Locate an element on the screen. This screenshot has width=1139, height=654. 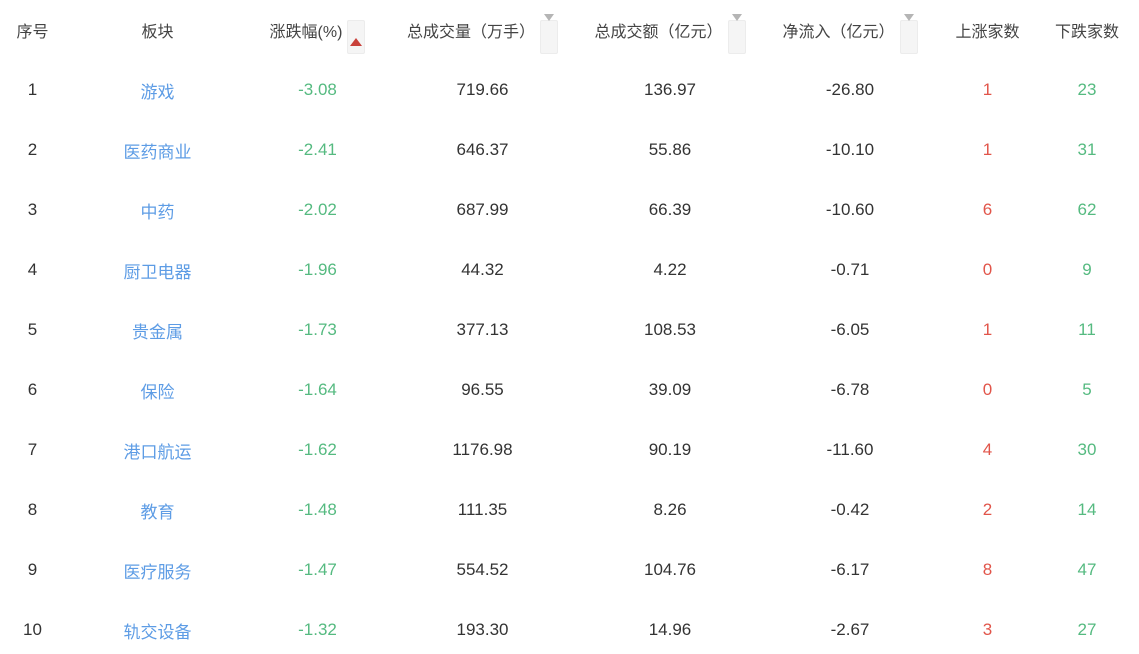
row-index: 3 is located at coordinates (32, 209).